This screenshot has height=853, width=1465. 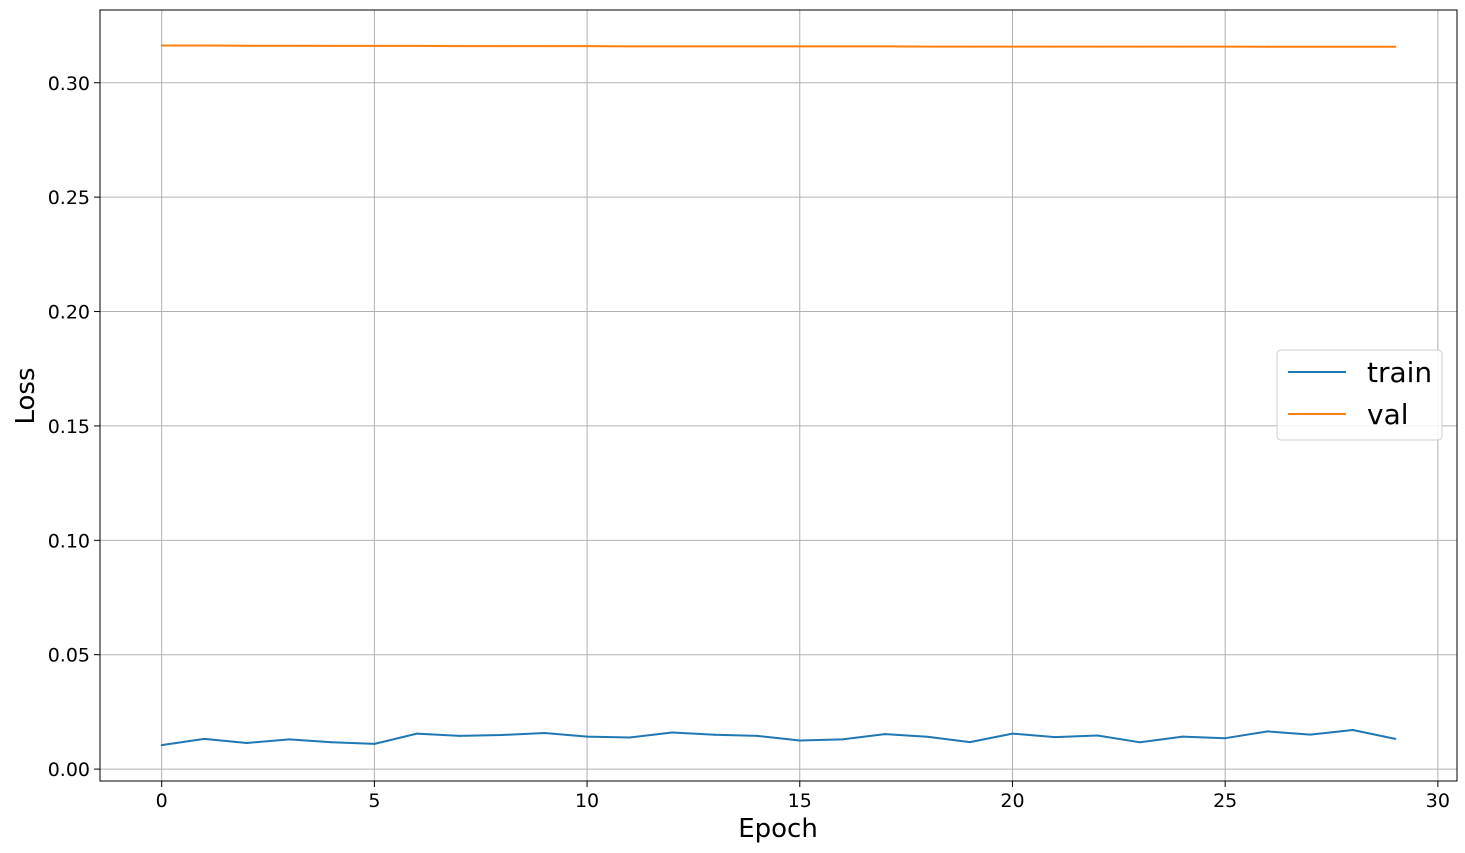 I want to click on x-tick-label: 25, so click(x=1225, y=801).